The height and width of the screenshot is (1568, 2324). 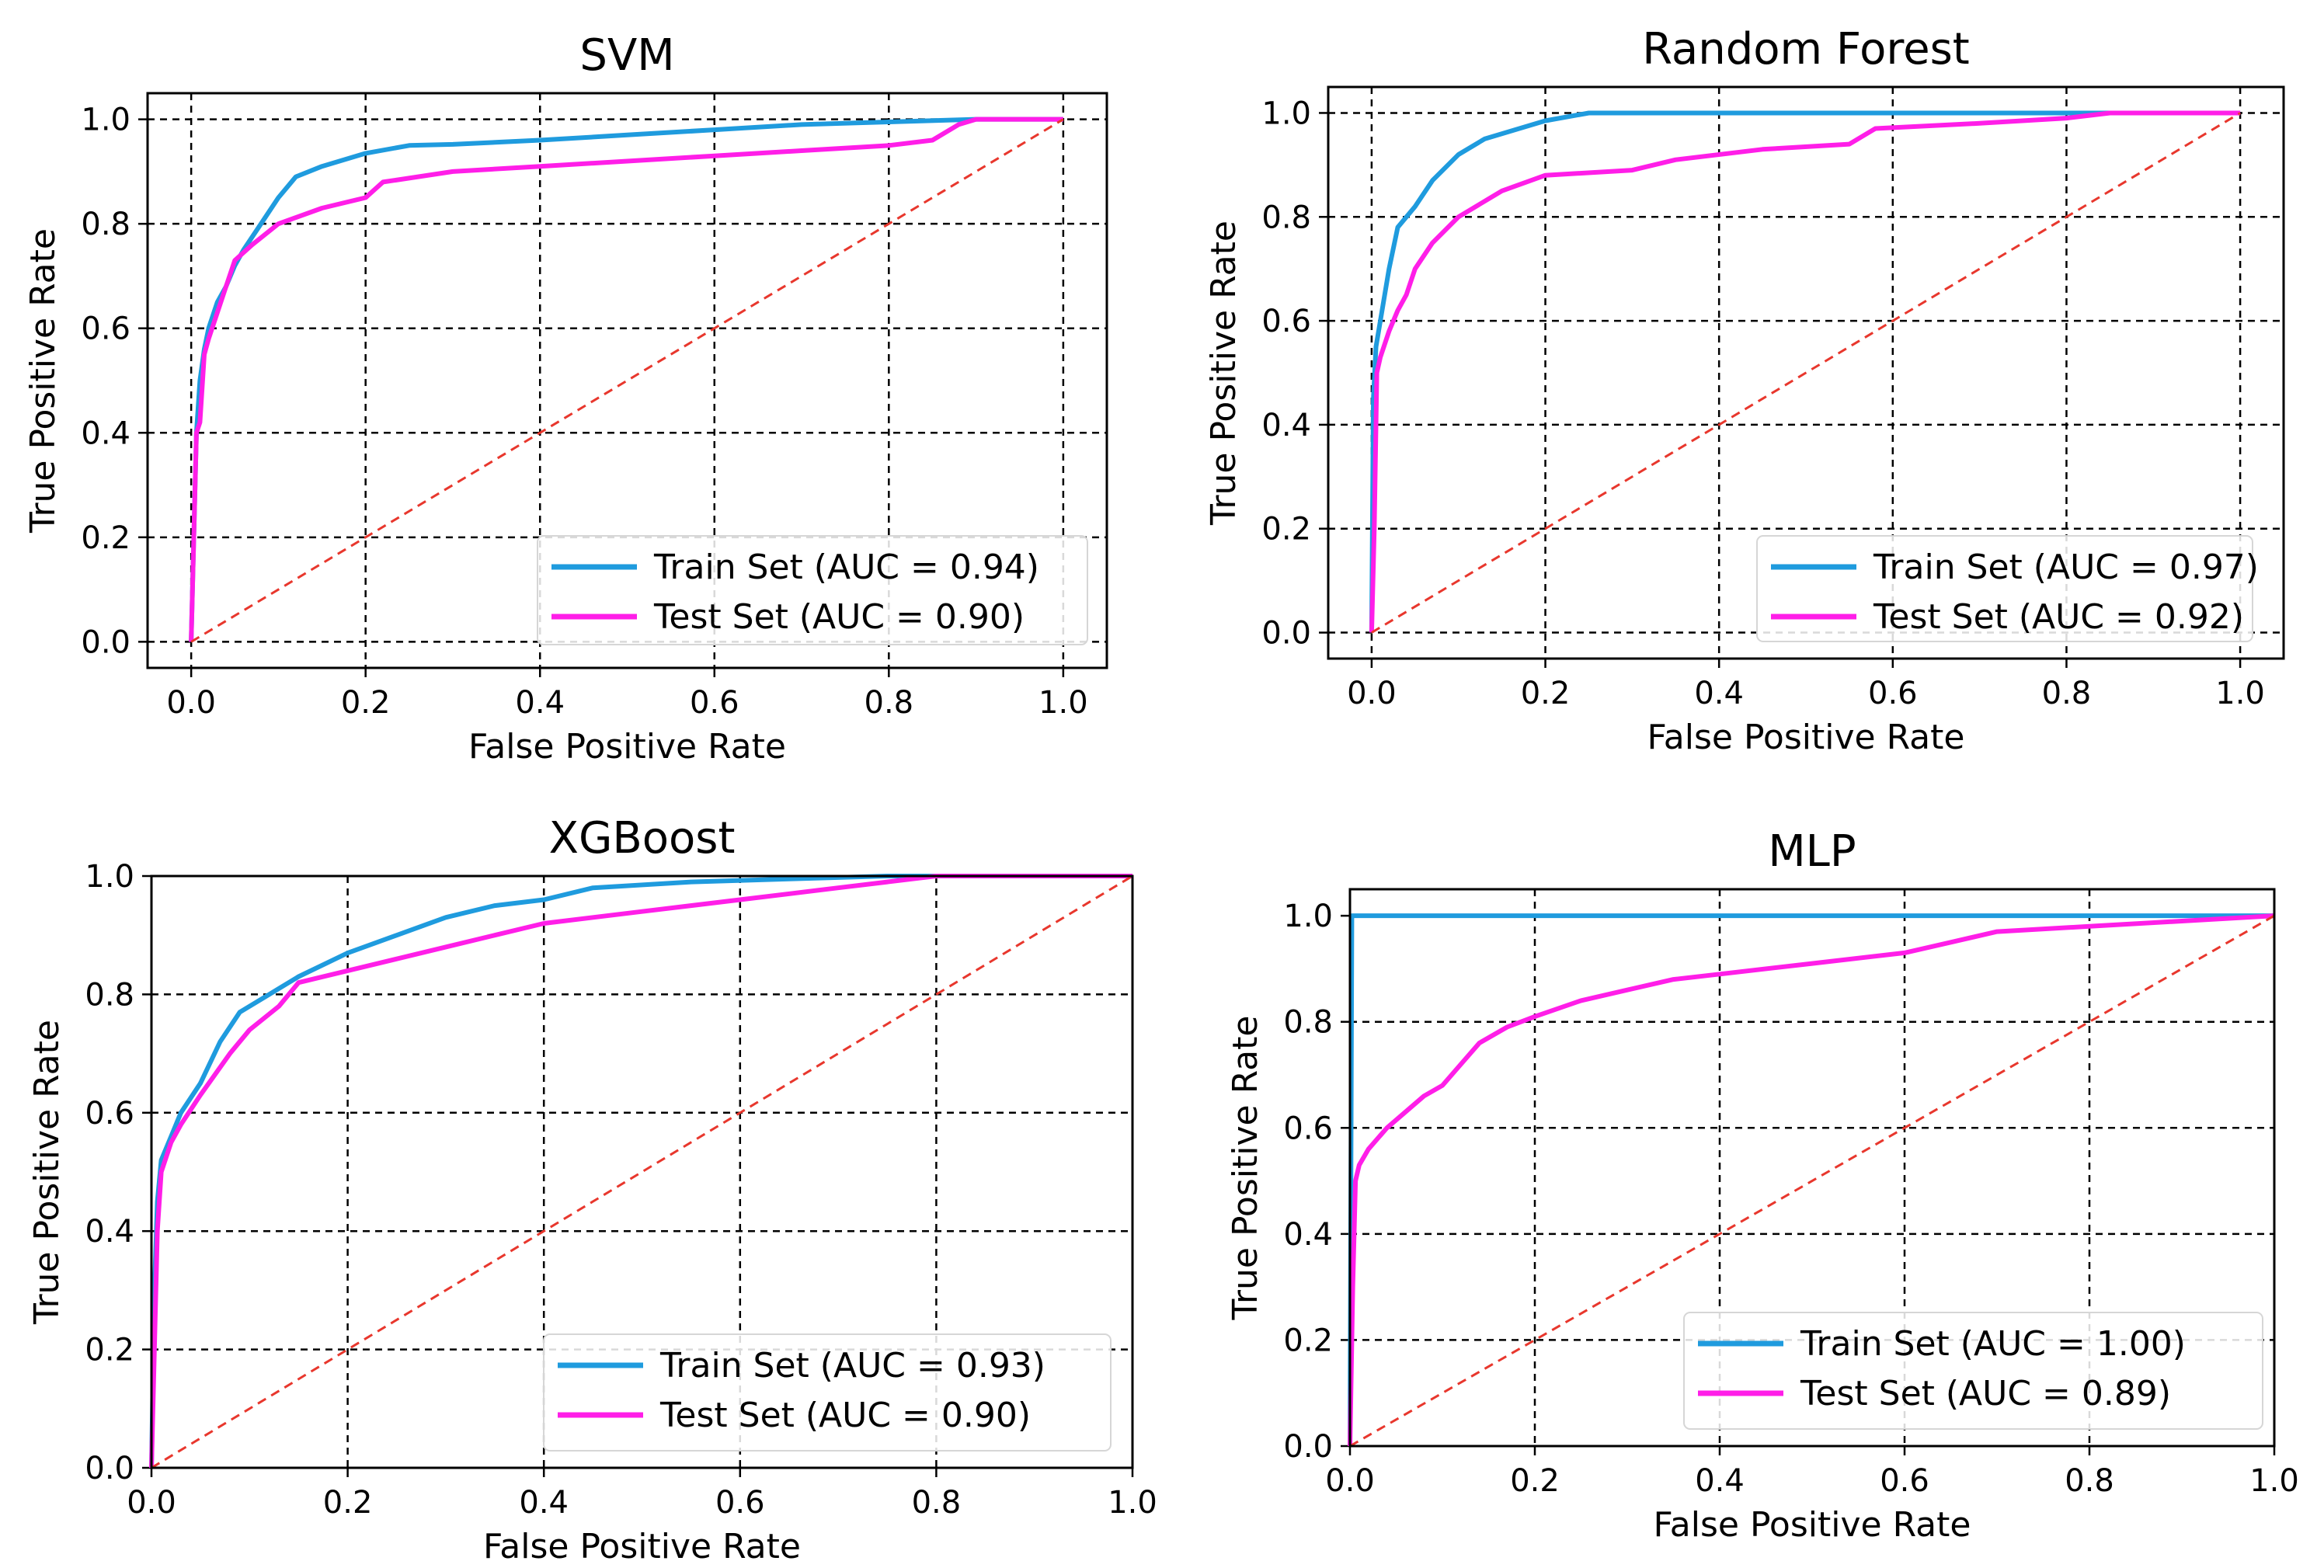 I want to click on chart-title: MLP, so click(x=1812, y=851).